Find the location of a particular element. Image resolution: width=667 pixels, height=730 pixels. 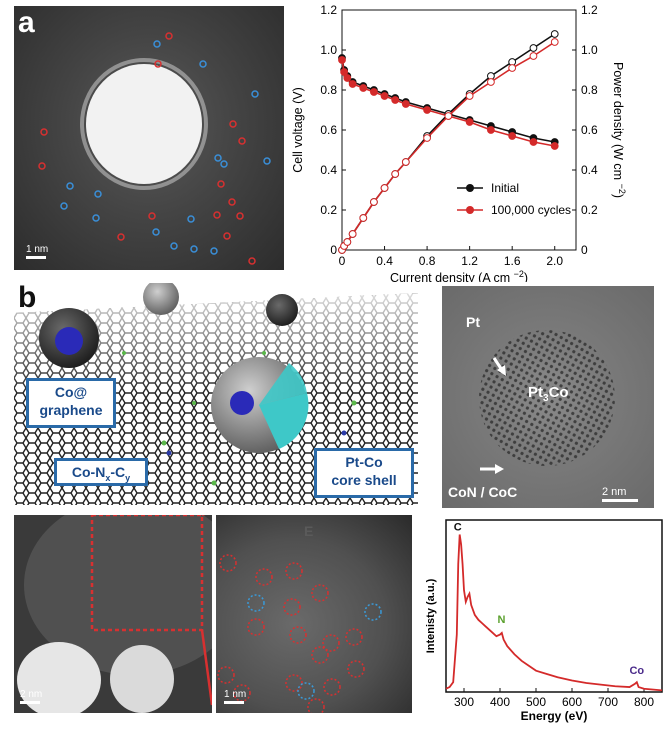

scalebar-bar is located at coordinates (36, 257).